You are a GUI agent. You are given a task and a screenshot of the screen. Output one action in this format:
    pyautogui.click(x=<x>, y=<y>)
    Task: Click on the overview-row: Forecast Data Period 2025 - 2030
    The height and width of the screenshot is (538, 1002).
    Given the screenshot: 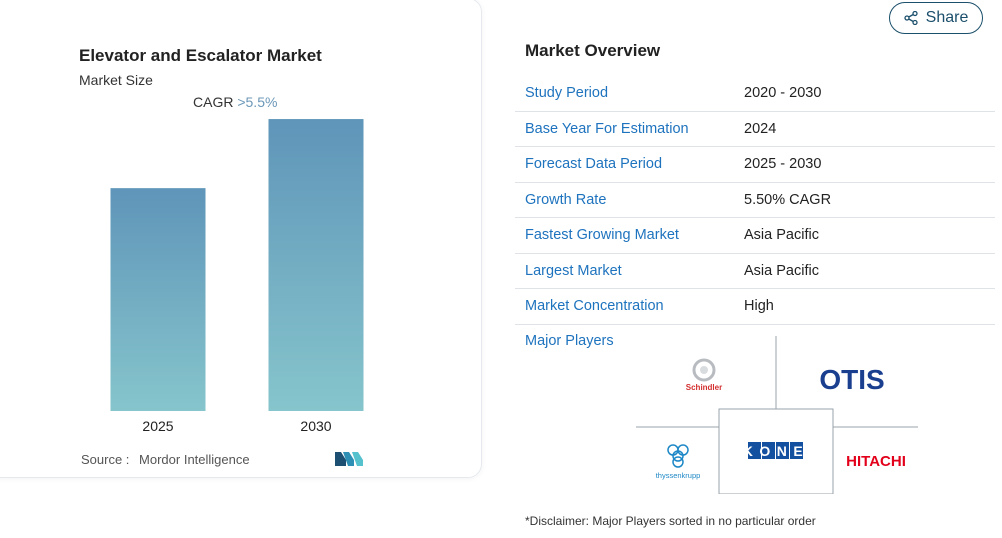 What is the action you would take?
    pyautogui.click(x=755, y=165)
    